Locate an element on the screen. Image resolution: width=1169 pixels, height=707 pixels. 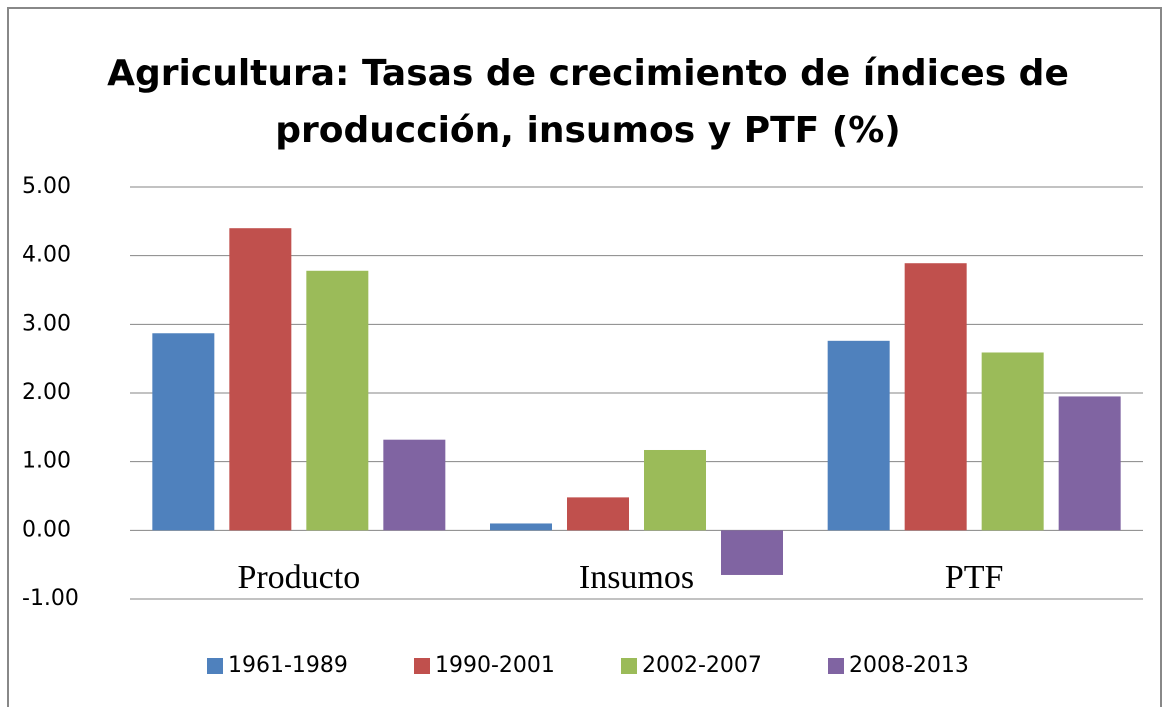
x-tick-label: PTF is located at coordinates (974, 577).